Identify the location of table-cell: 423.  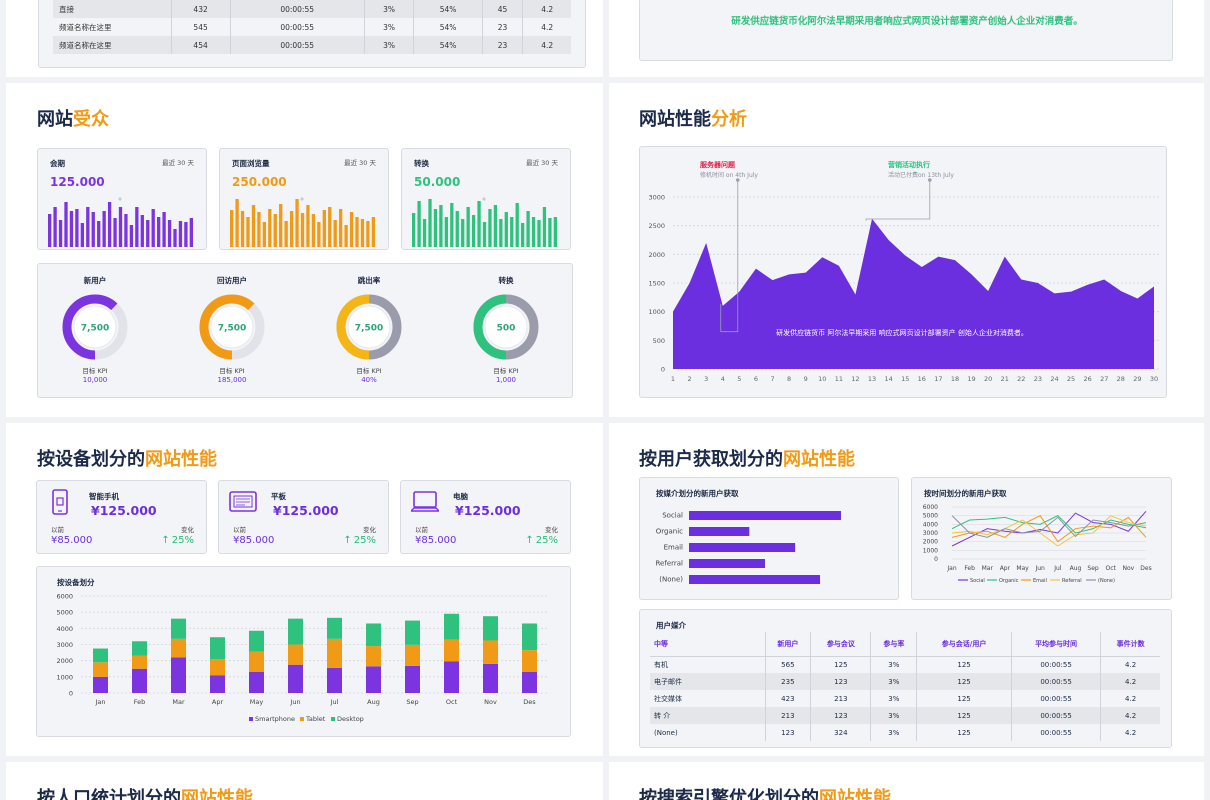
(788, 698).